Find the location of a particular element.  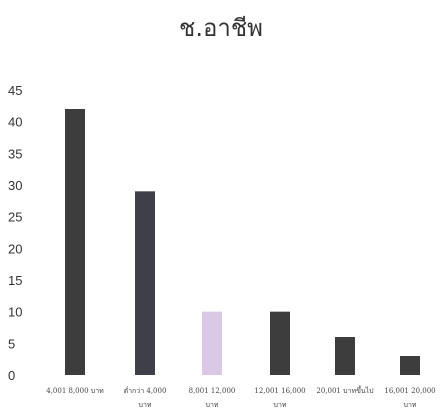

y-tick-label: 10 is located at coordinates (15, 312).